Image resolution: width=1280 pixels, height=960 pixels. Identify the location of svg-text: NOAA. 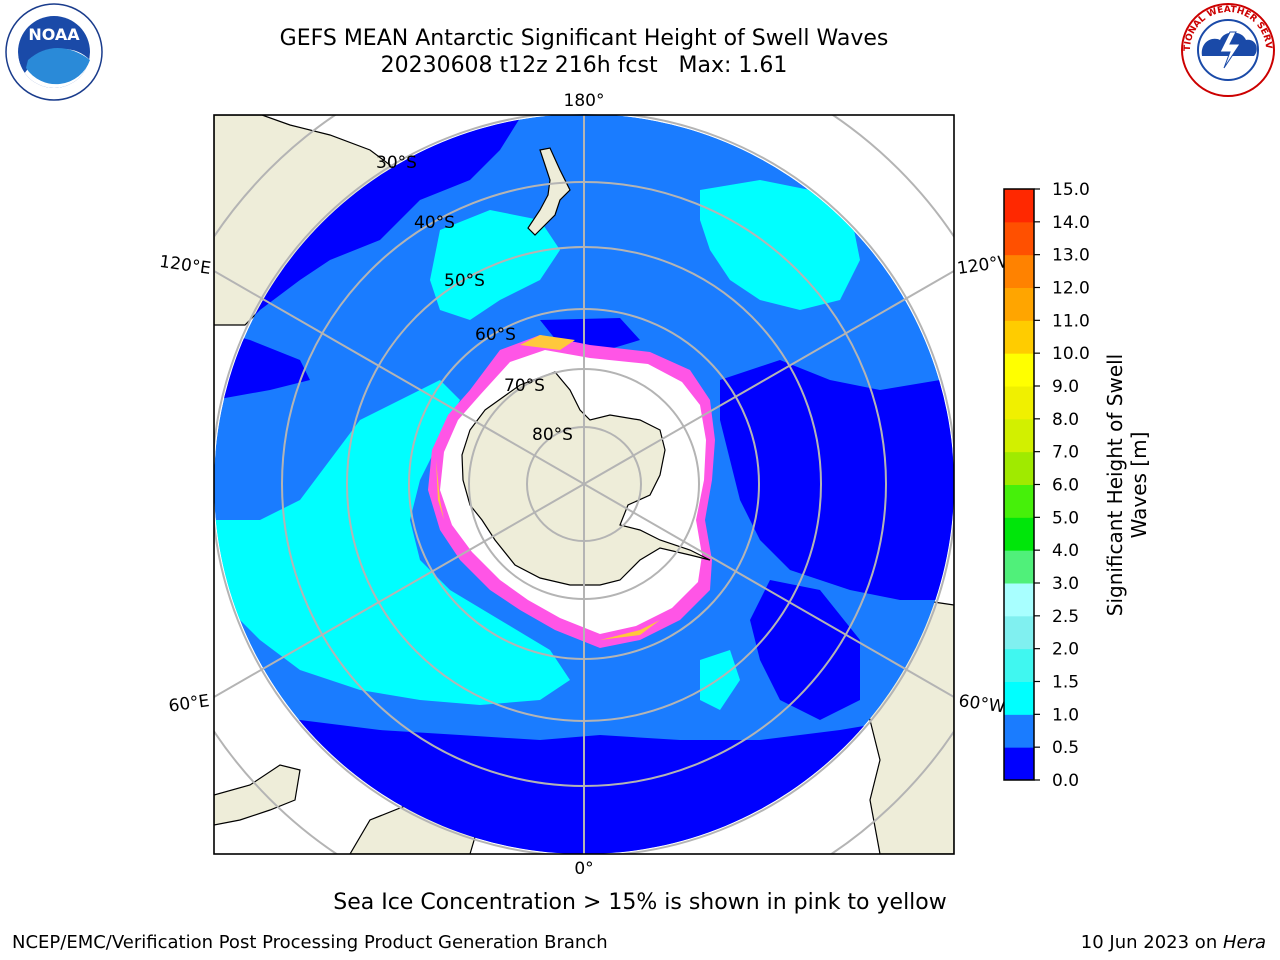
(54, 34).